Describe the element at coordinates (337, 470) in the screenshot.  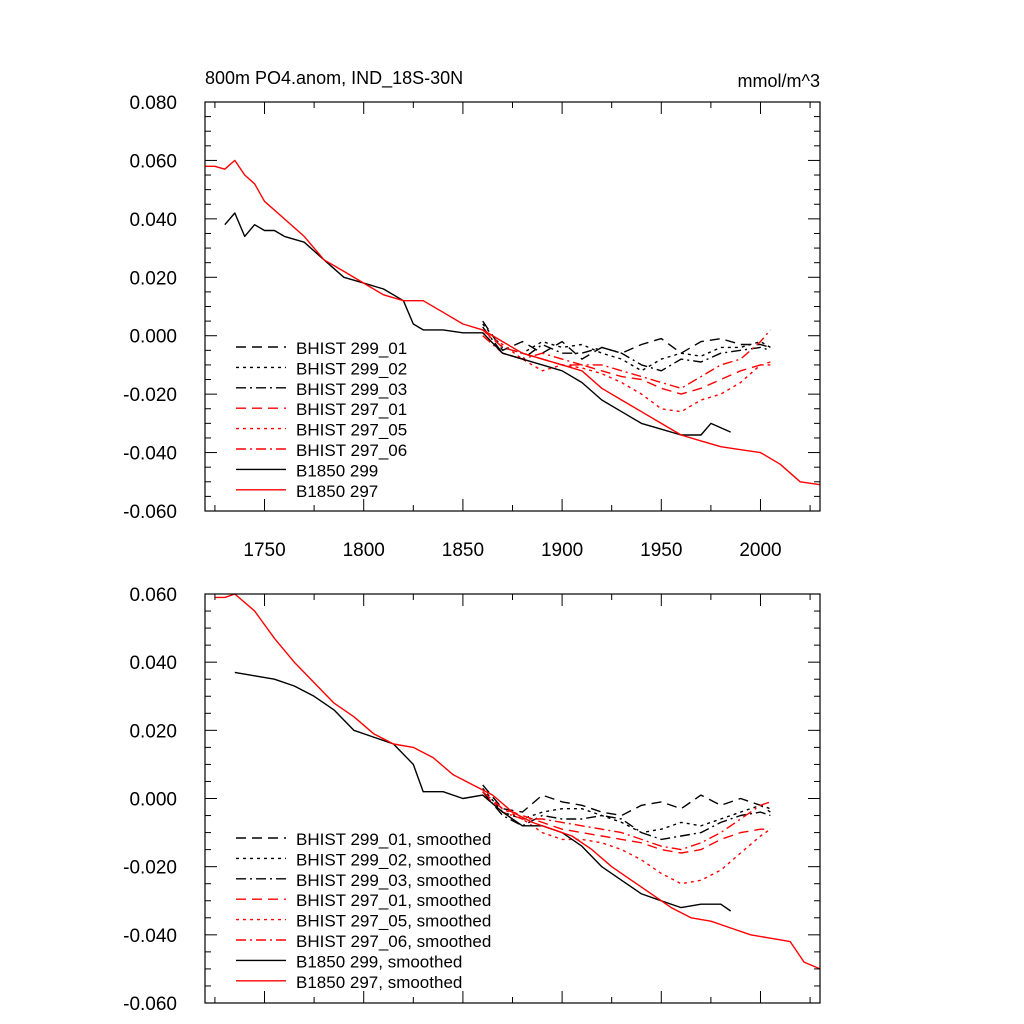
I see `legend-label-6: B1850 299` at that location.